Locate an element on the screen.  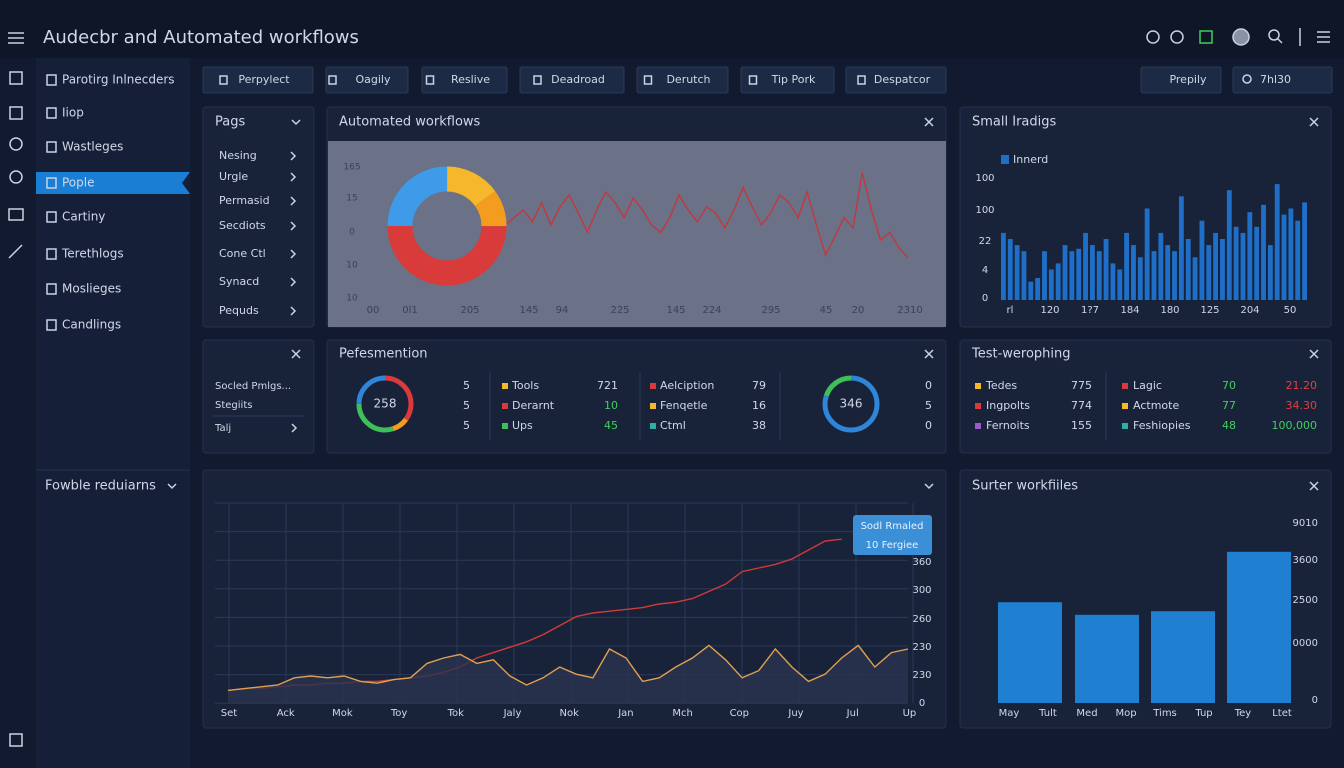
sidebar-item: Terethlogs is located at coordinates (92, 254).